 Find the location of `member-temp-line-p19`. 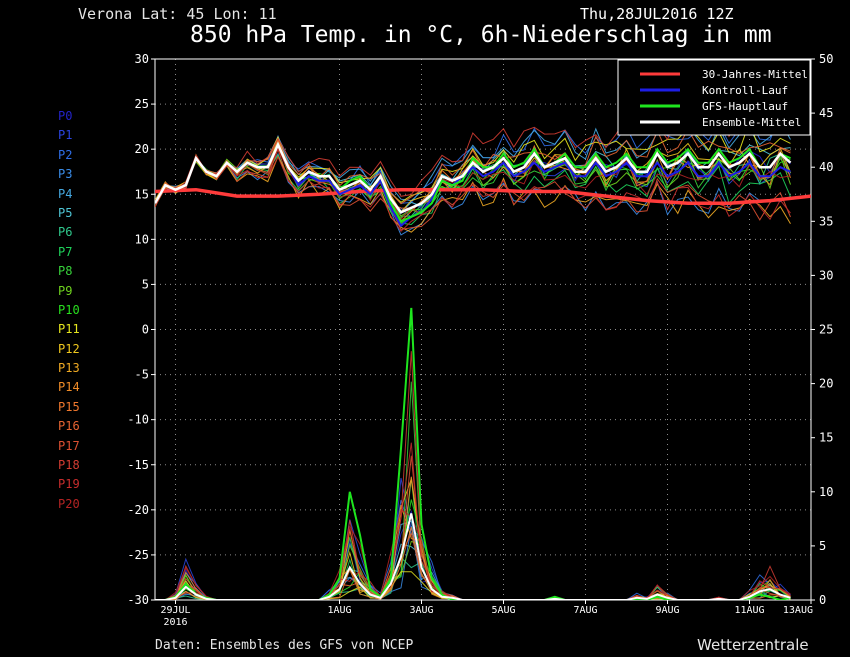

member-temp-line-p19 is located at coordinates (473, 193).